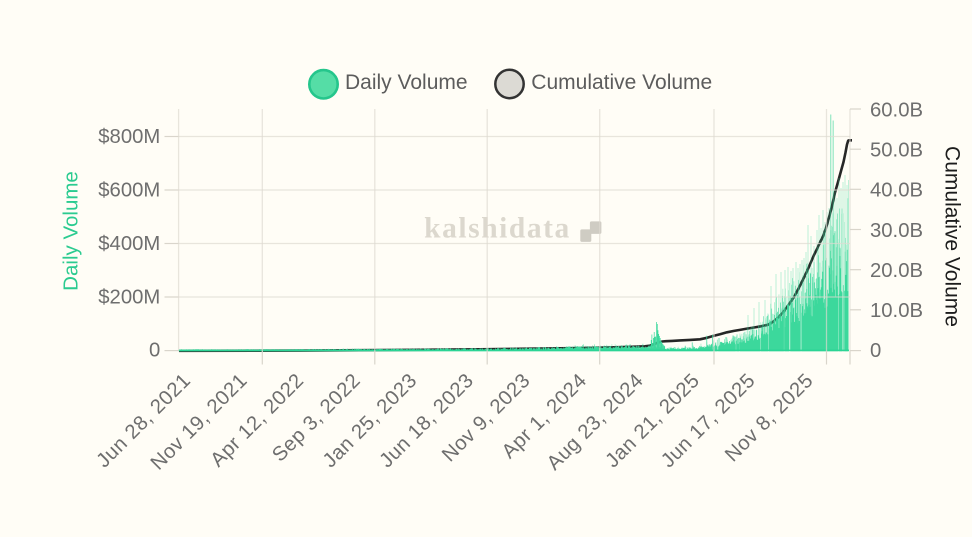  I want to click on svg-text: 30.0B, so click(896, 231).